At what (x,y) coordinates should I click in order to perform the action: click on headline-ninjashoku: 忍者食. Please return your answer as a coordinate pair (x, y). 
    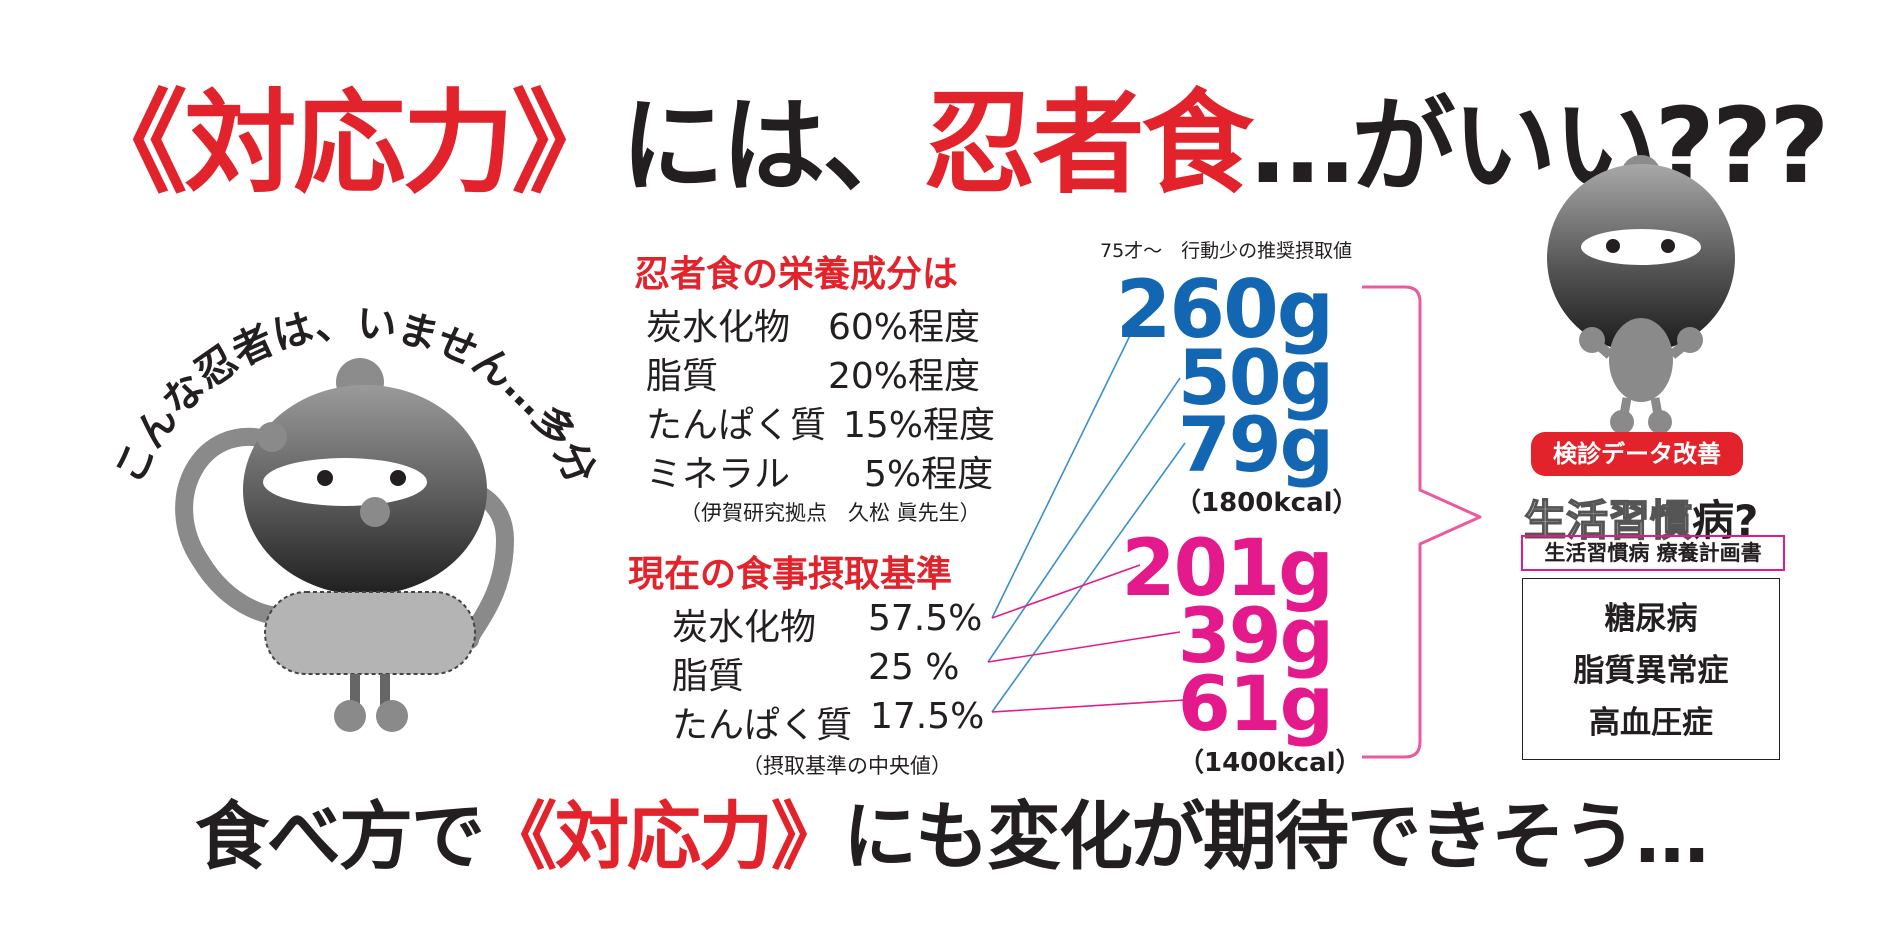
    Looking at the image, I should click on (1088, 144).